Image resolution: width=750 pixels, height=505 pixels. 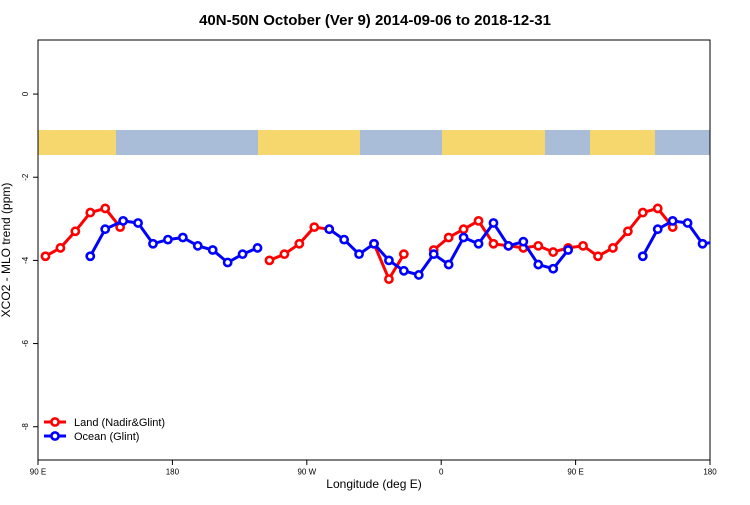 What do you see at coordinates (106, 437) in the screenshot?
I see `legend-label: Ocean (Glint)` at bounding box center [106, 437].